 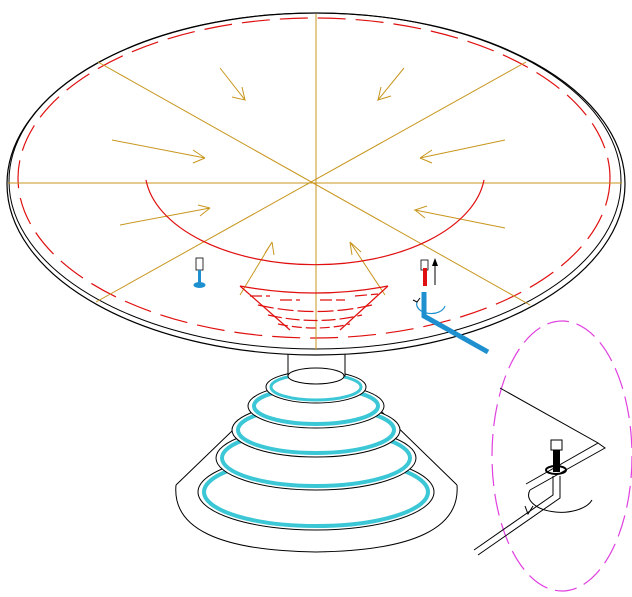 I want to click on fasteners, so click(x=341, y=306).